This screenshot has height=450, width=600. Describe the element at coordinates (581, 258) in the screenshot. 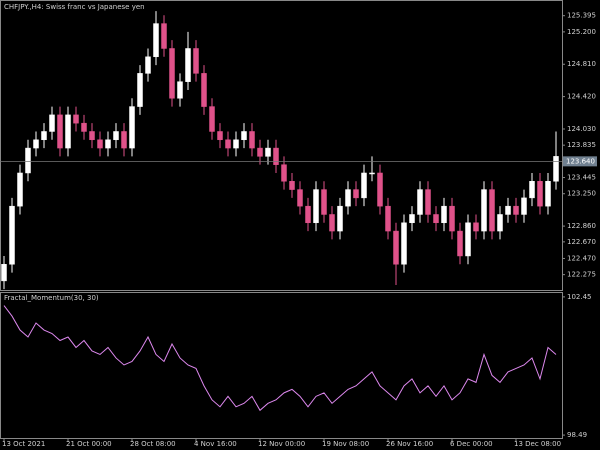

I see `y-tick-label: 122.470` at that location.